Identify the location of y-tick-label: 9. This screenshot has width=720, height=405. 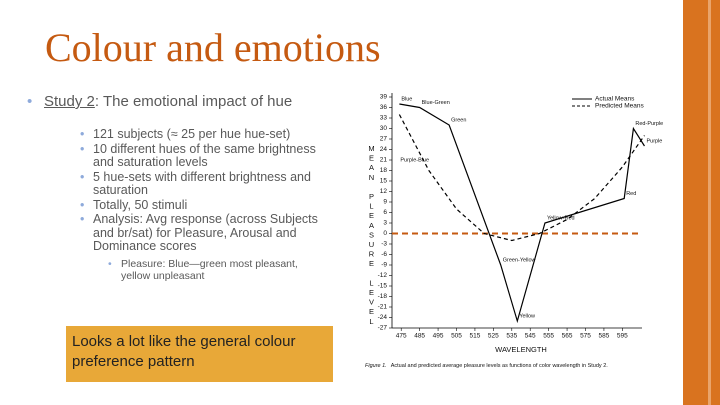
(385, 202).